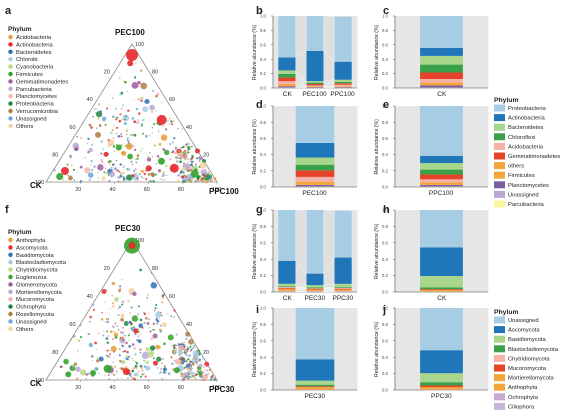 This screenshot has height=416, width=568. What do you see at coordinates (527, 119) in the screenshot?
I see `legend-bacteria-label: Actinobacteria` at bounding box center [527, 119].